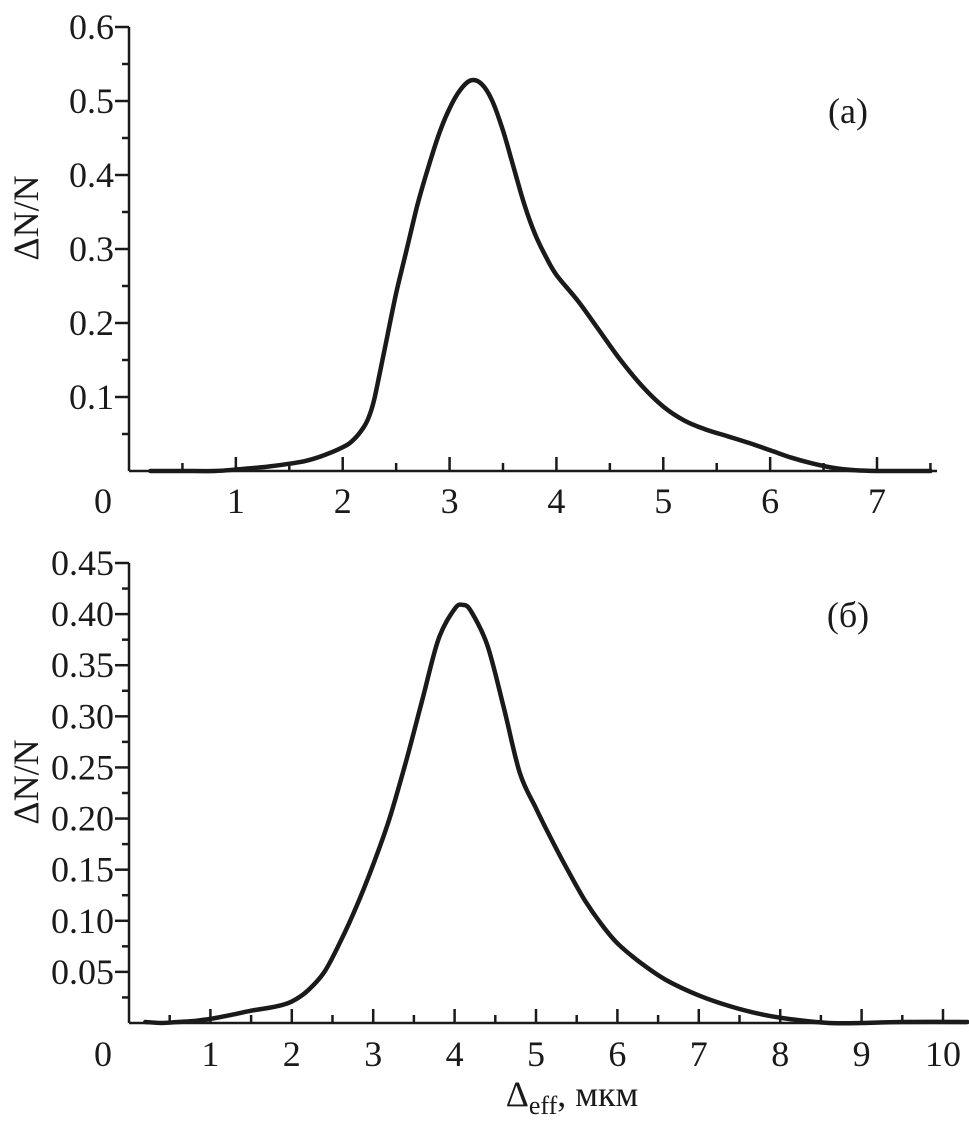 This screenshot has width=969, height=1129. Describe the element at coordinates (103, 1054) in the screenshot. I see `panel-b-x-tick-label: 0` at that location.